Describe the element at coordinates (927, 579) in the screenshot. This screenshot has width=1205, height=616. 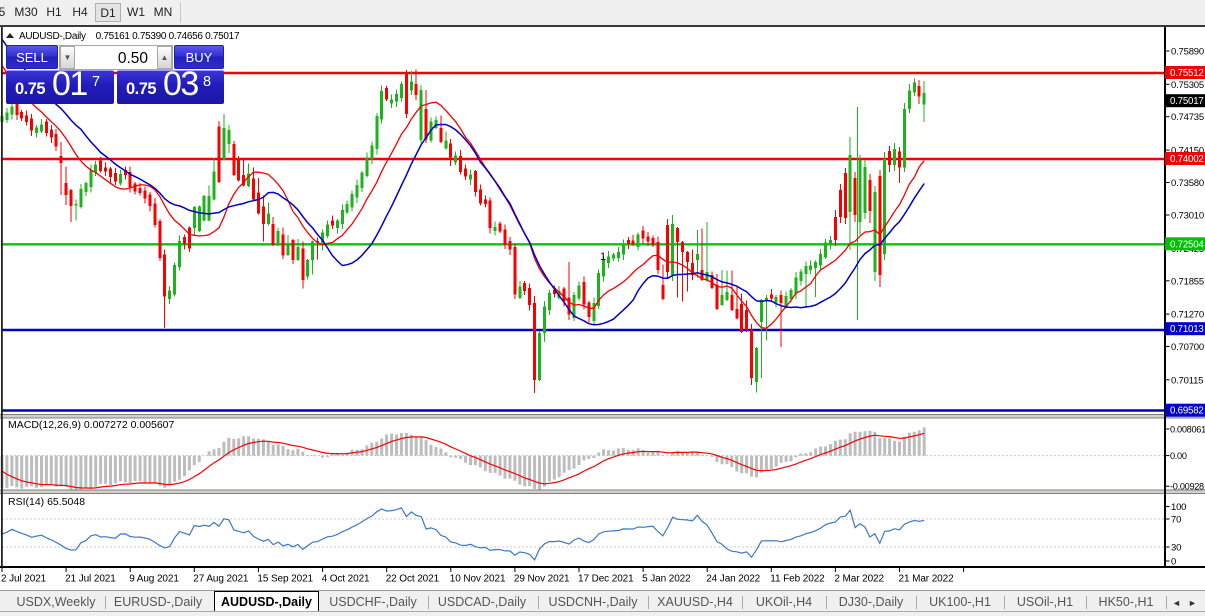
I see `svg-text: 21 Mar 2022` at that location.